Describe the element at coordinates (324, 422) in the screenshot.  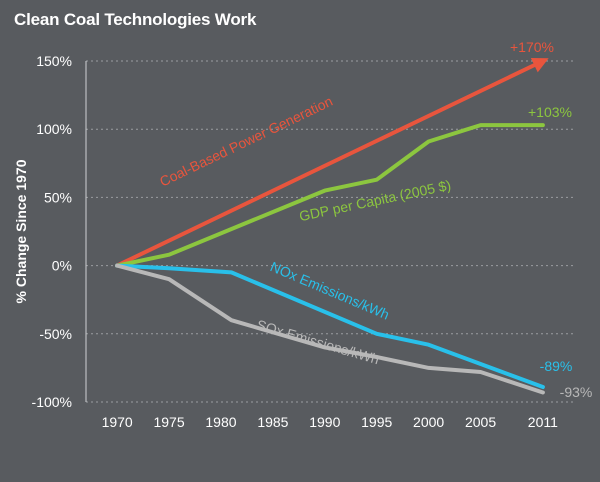
I see `x-tick-label: 1990` at that location.